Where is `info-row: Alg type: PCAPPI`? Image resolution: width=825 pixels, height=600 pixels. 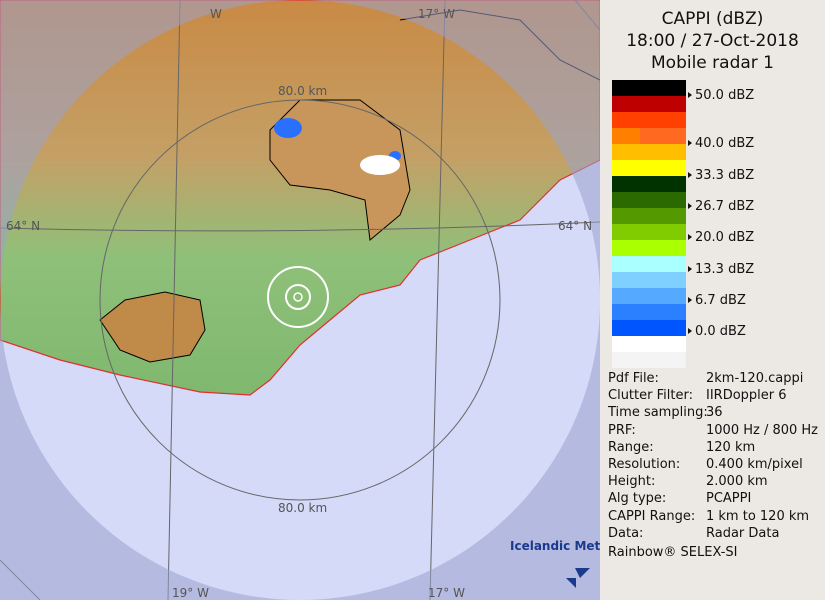
info-row: Alg type: PCAPPI is located at coordinates (713, 498).